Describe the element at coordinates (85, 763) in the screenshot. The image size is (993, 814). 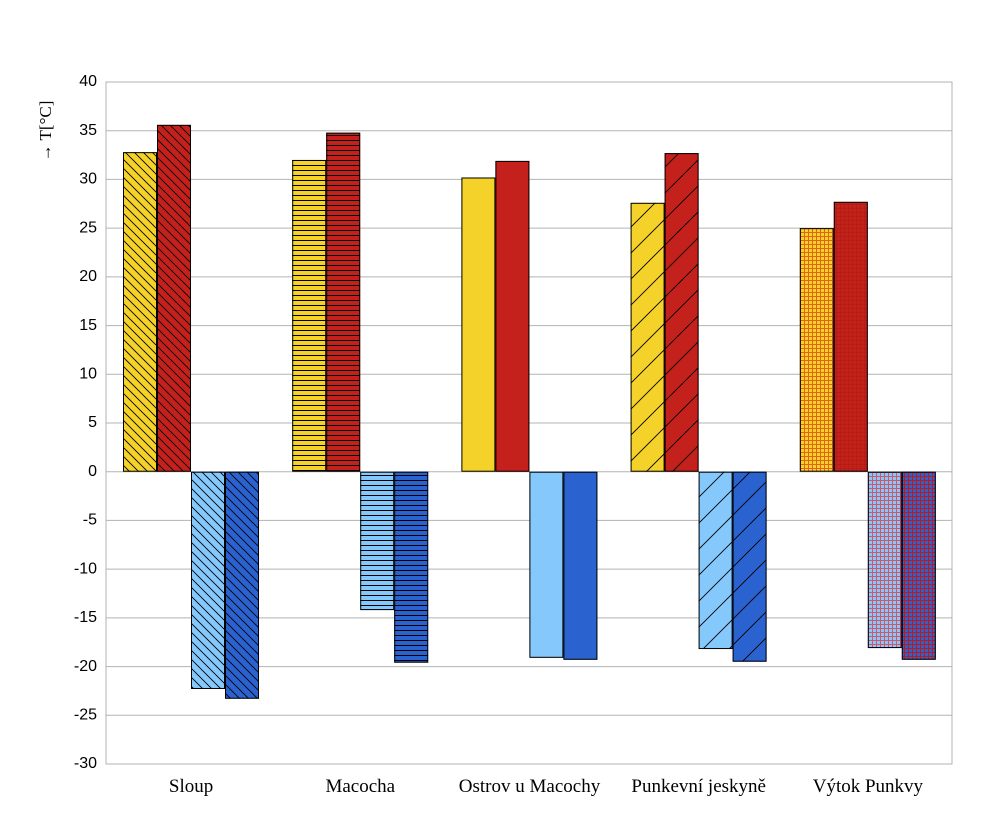
I see `y-tick-label: -30` at that location.